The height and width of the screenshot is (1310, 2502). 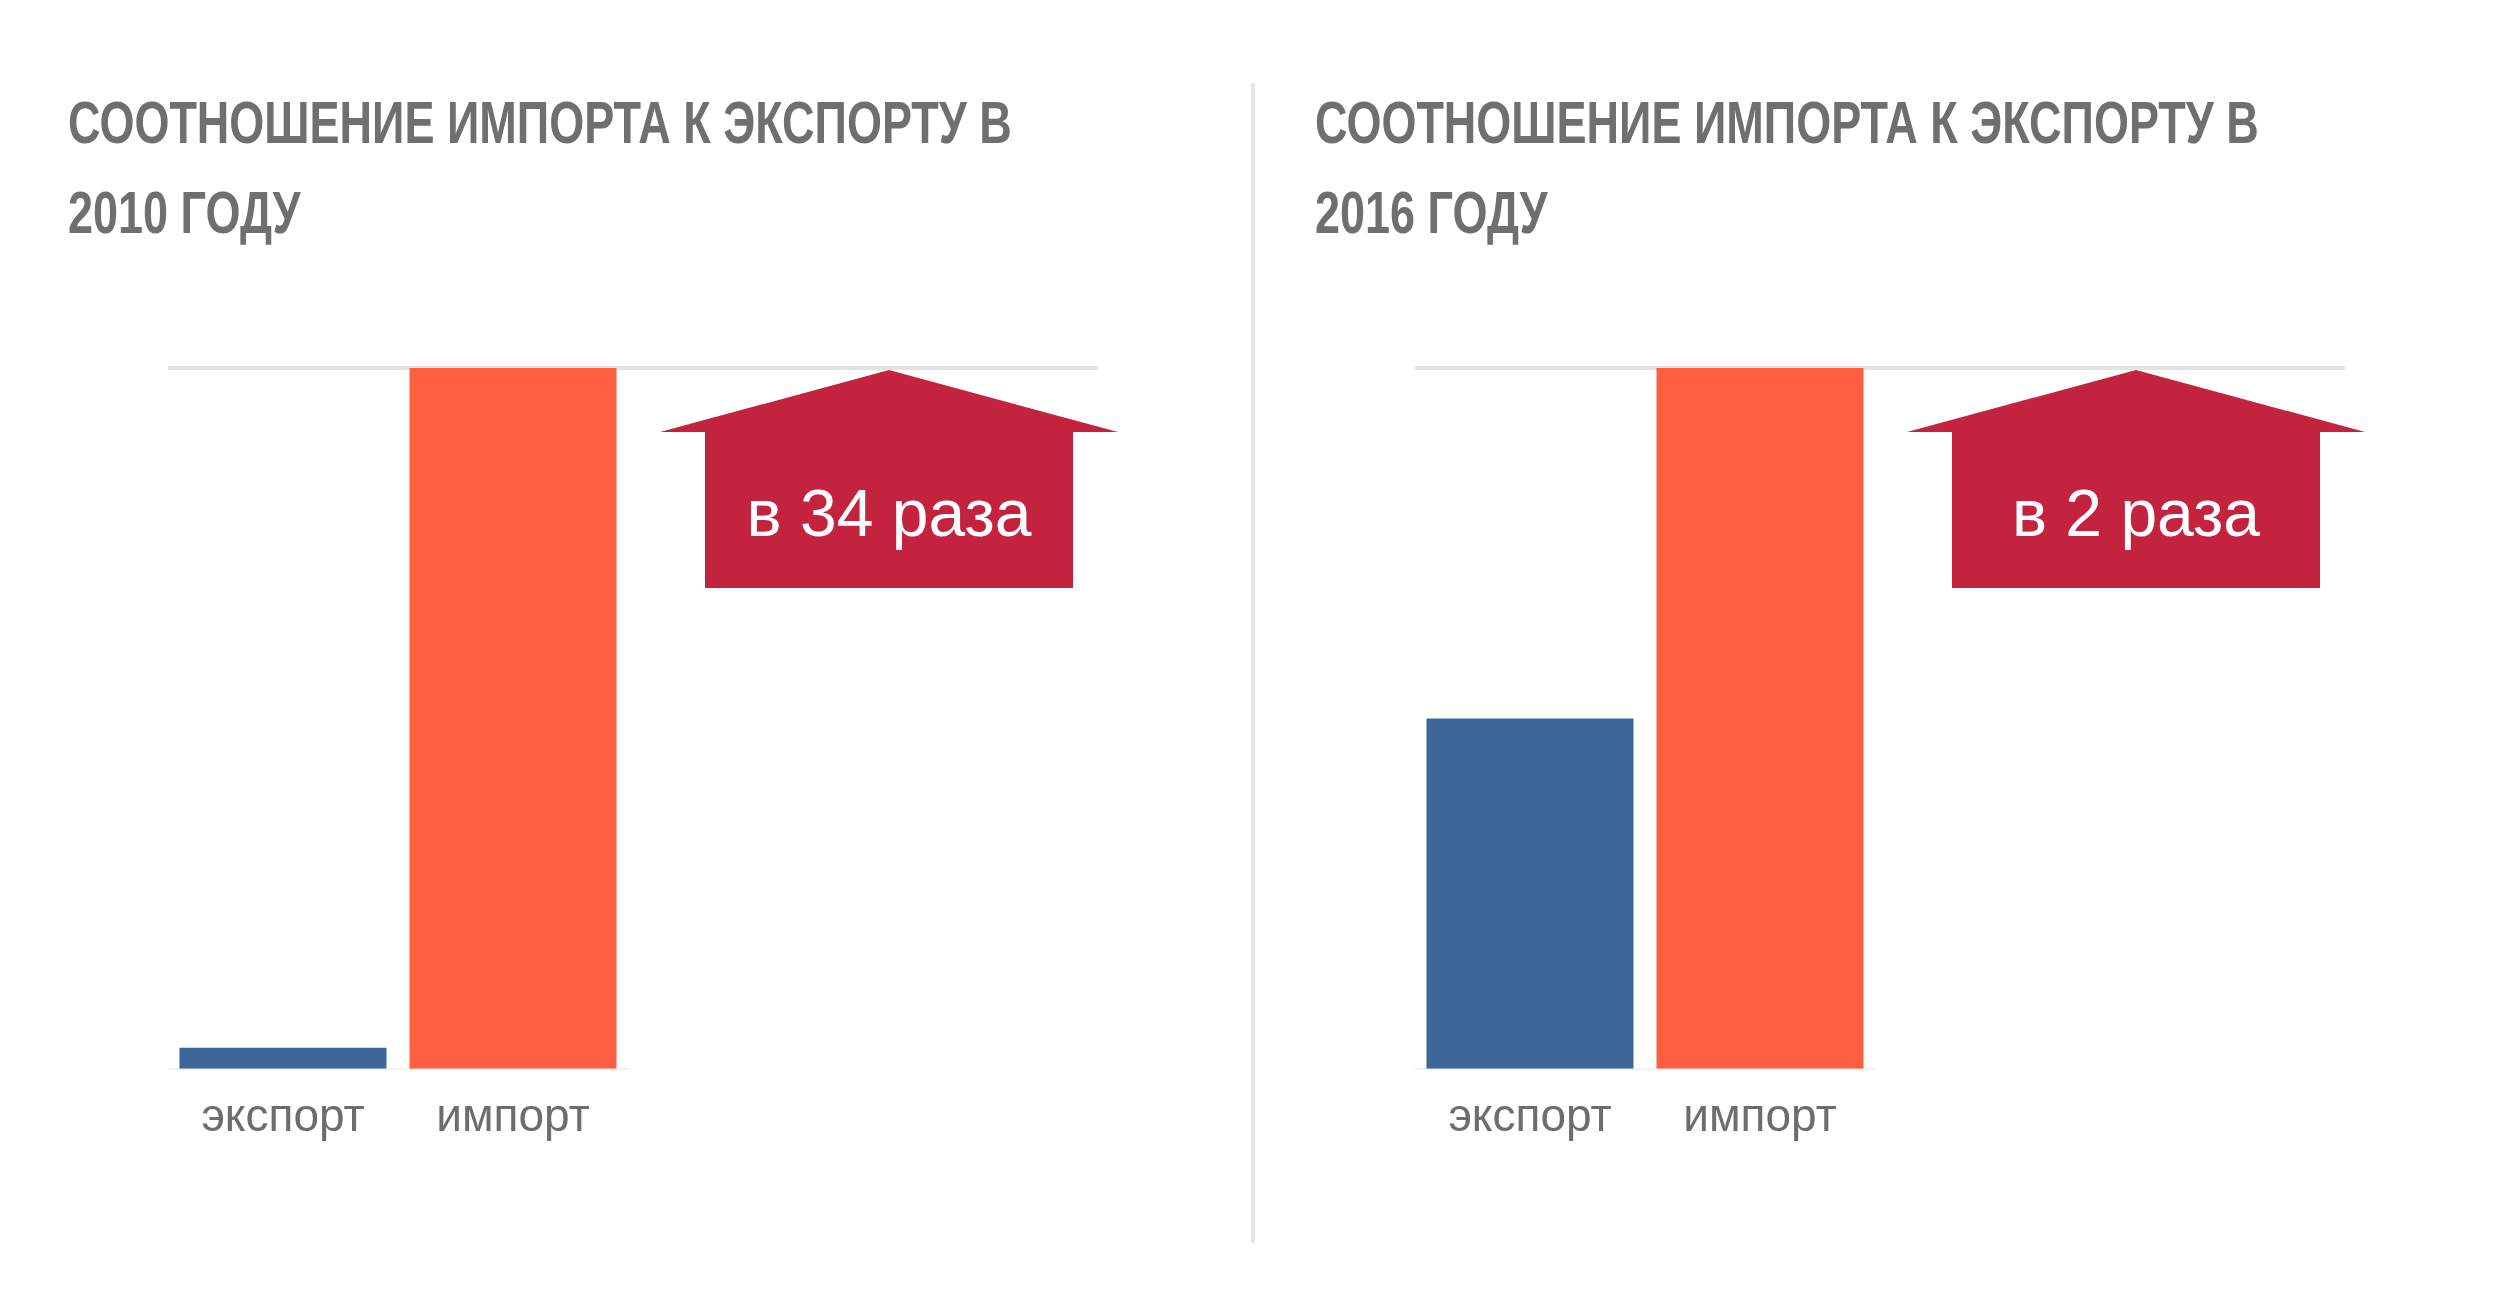 What do you see at coordinates (1787, 168) in the screenshot?
I see `chart-title: СООТНОШЕНИЕ ИМПОРТА К ЭКСПОРТУ В 2016 ГОДУ` at bounding box center [1787, 168].